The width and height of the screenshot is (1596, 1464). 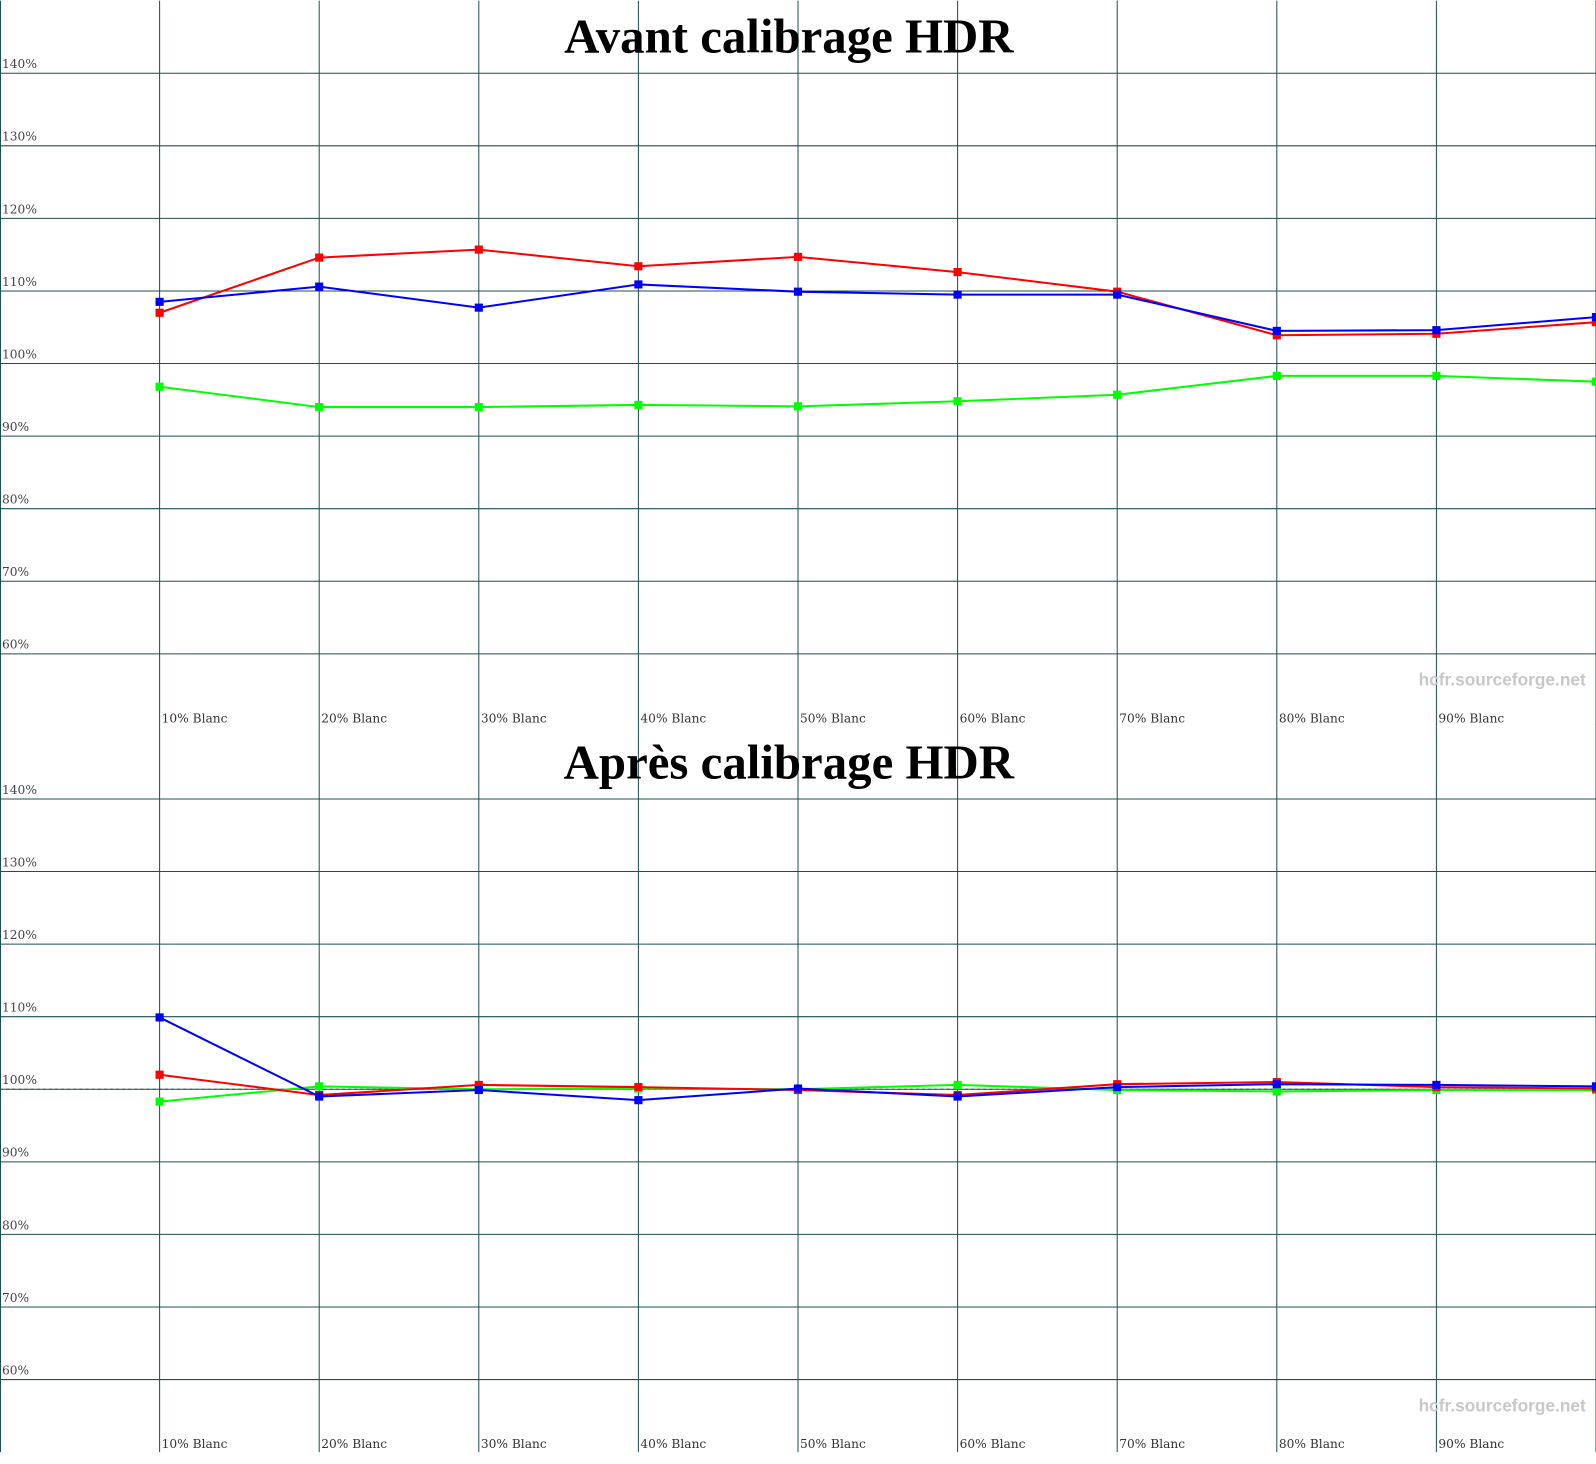 What do you see at coordinates (789, 36) in the screenshot?
I see `chart-title: Avant calibrage HDR` at bounding box center [789, 36].